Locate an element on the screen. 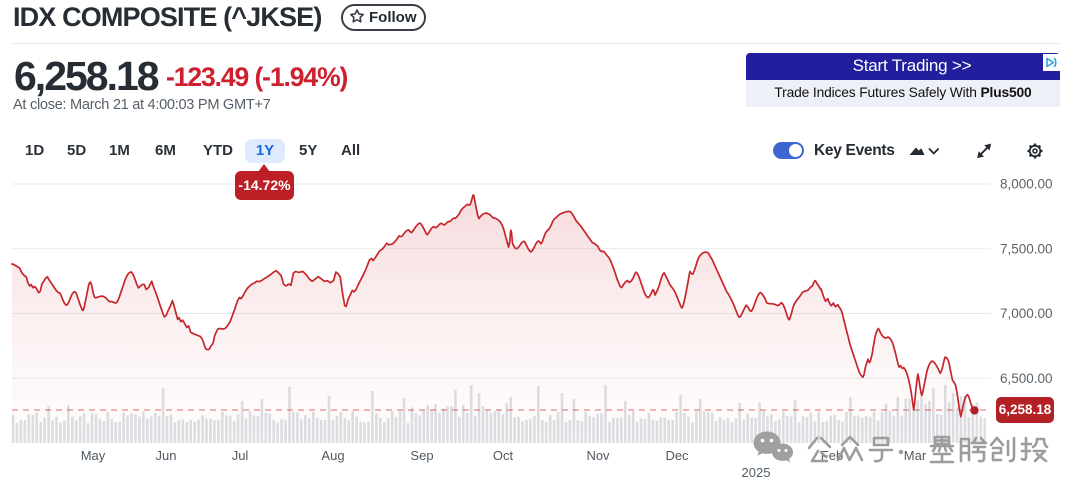  svg-text: Jun is located at coordinates (166, 455).